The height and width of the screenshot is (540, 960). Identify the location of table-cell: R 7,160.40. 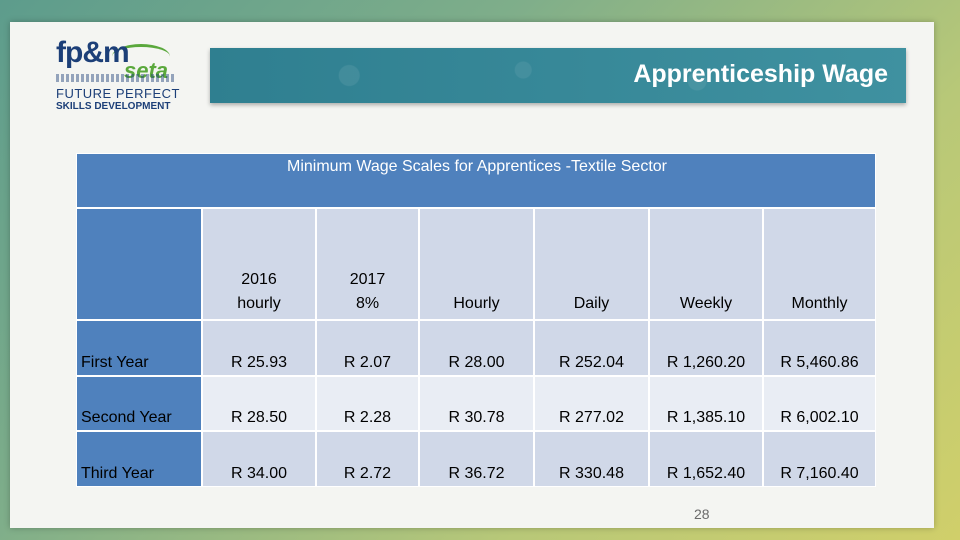
(819, 459).